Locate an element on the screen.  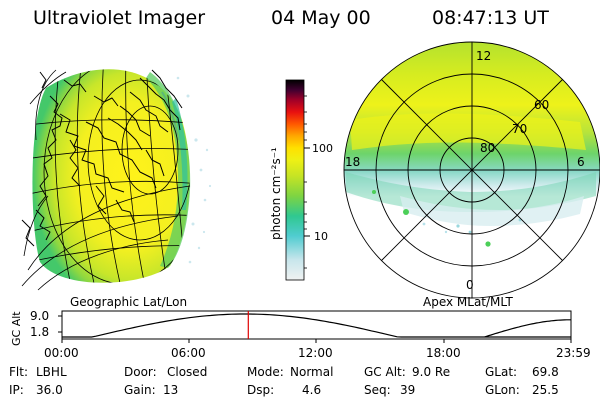
timeline-y-axis-label: GC Alt is located at coordinates (16, 328).